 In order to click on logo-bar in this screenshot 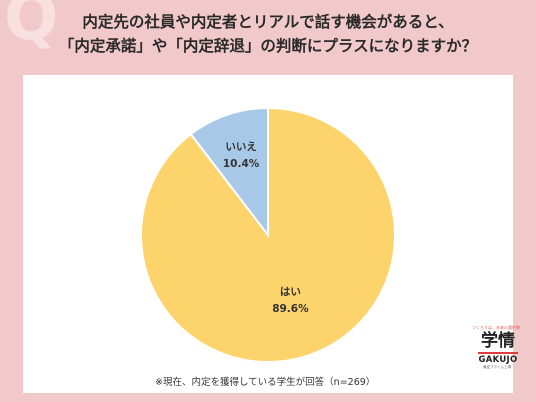, I will do `click(498, 353)`.